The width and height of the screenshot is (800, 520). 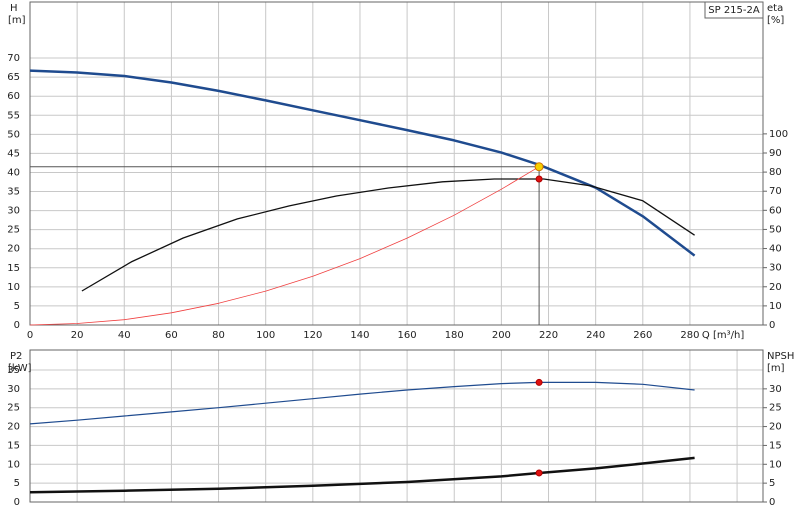 I want to click on x-tick-label: 260, so click(x=642, y=335).